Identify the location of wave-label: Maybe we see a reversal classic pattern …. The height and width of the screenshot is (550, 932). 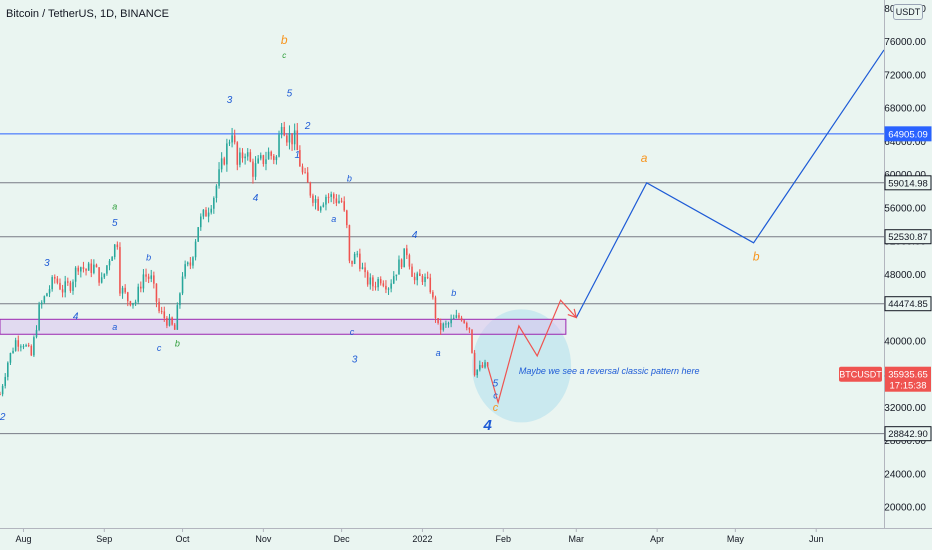
(609, 371).